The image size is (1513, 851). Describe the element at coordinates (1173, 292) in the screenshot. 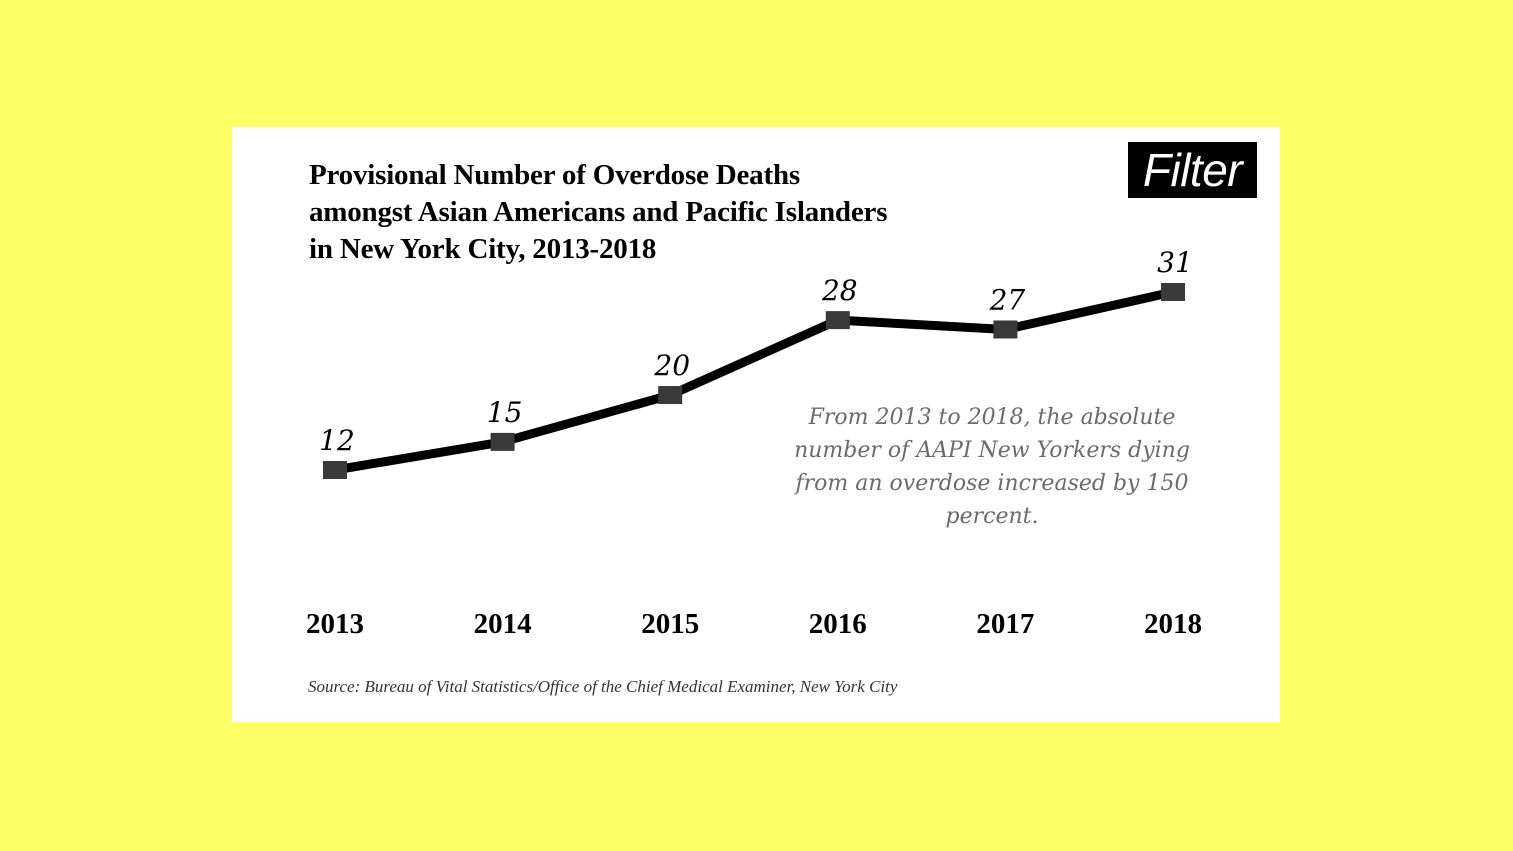

I see `data-point-2018` at that location.